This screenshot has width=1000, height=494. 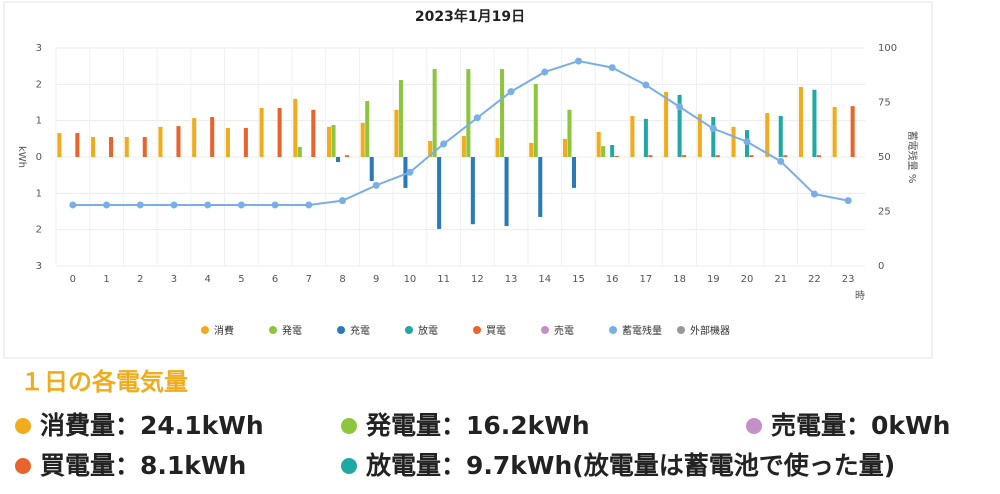 I want to click on y2-axis-label: 蓄電残量 %, so click(x=912, y=157).